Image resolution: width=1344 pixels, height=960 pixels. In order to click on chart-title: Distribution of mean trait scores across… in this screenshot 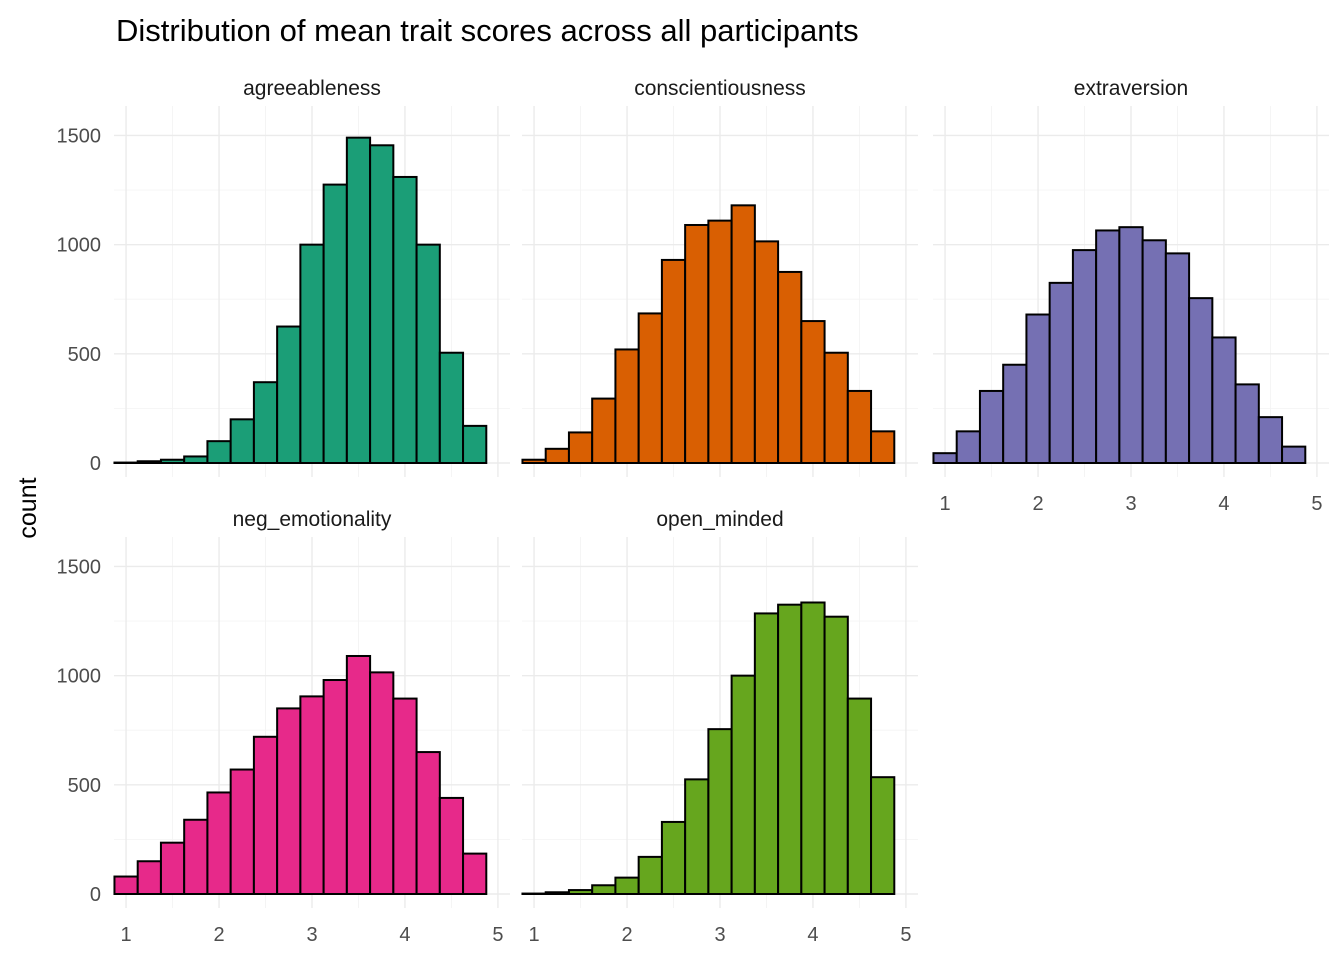, I will do `click(487, 30)`.